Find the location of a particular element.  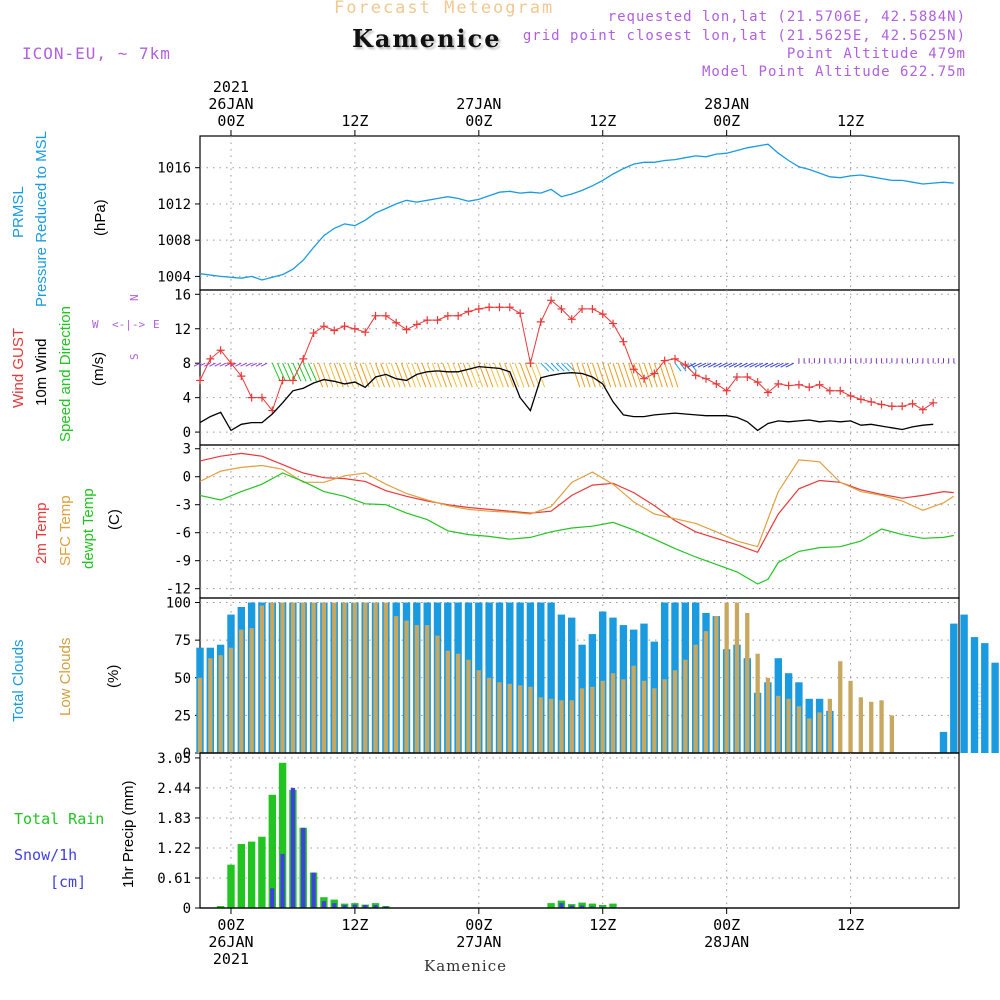

pressure-line is located at coordinates (576, 212).